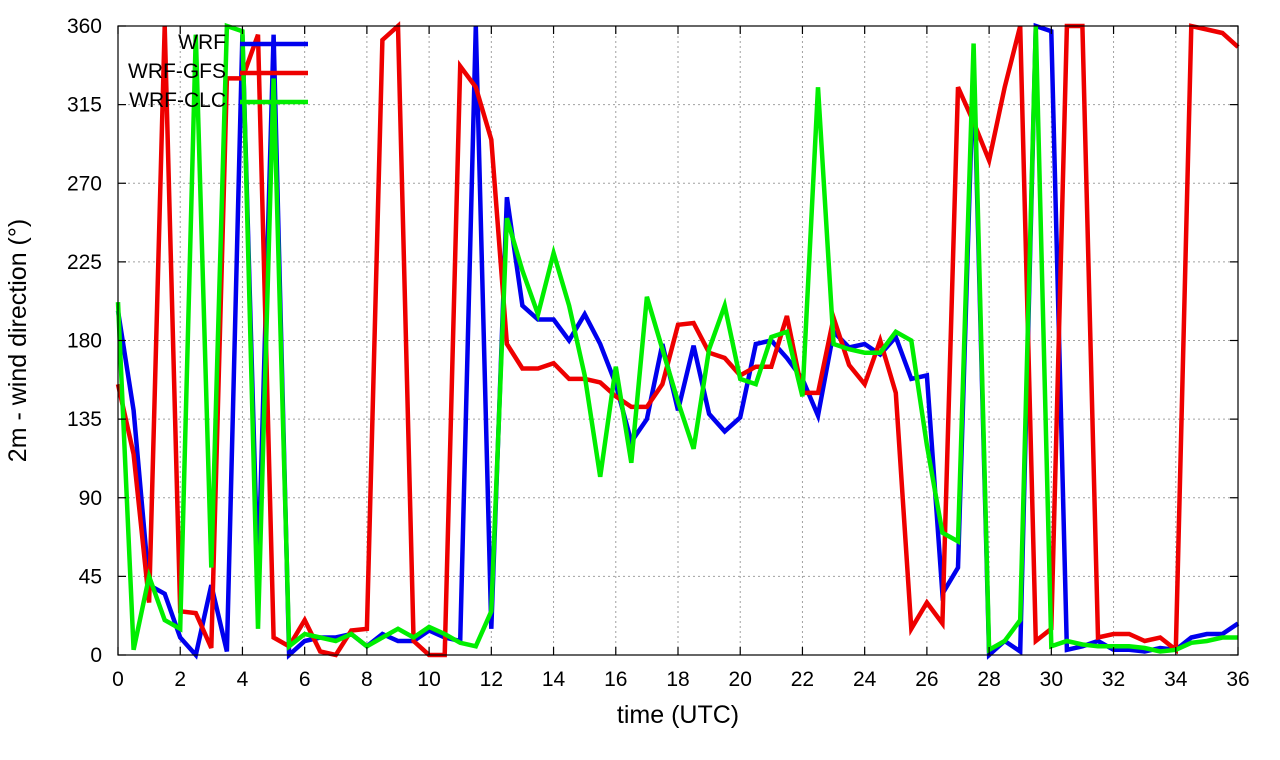  What do you see at coordinates (988, 679) in the screenshot?
I see `x-tick-label: 28` at bounding box center [988, 679].